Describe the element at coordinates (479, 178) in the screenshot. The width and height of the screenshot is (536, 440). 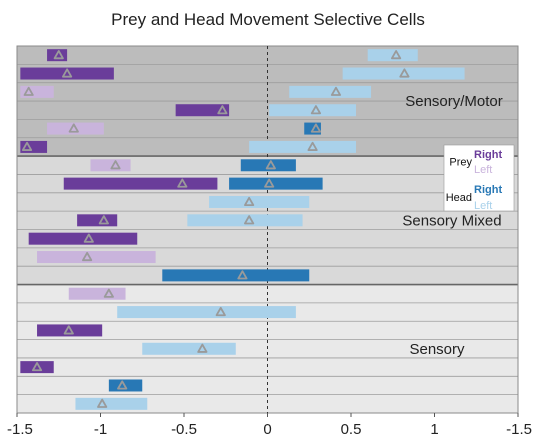
I see `legend-box` at that location.